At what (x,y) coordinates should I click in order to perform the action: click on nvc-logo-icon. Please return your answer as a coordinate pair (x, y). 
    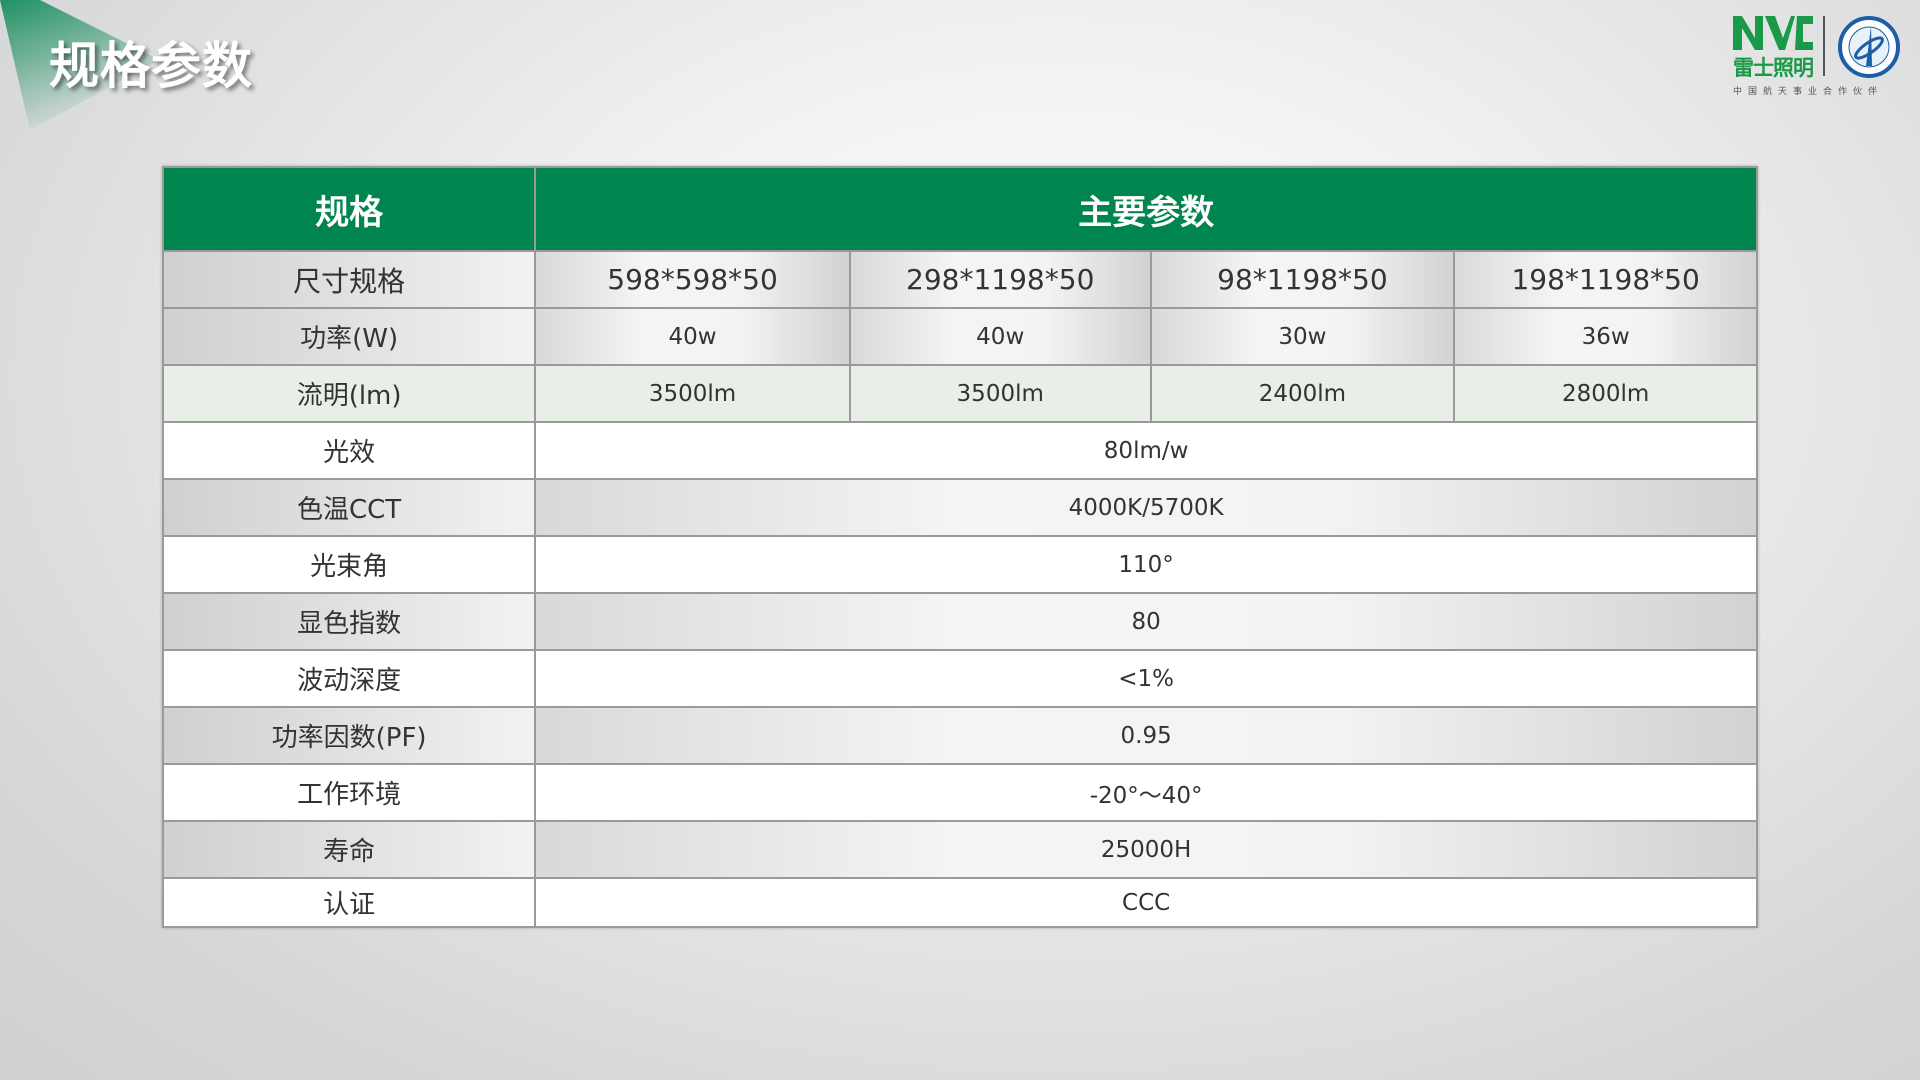
    Looking at the image, I should click on (1773, 33).